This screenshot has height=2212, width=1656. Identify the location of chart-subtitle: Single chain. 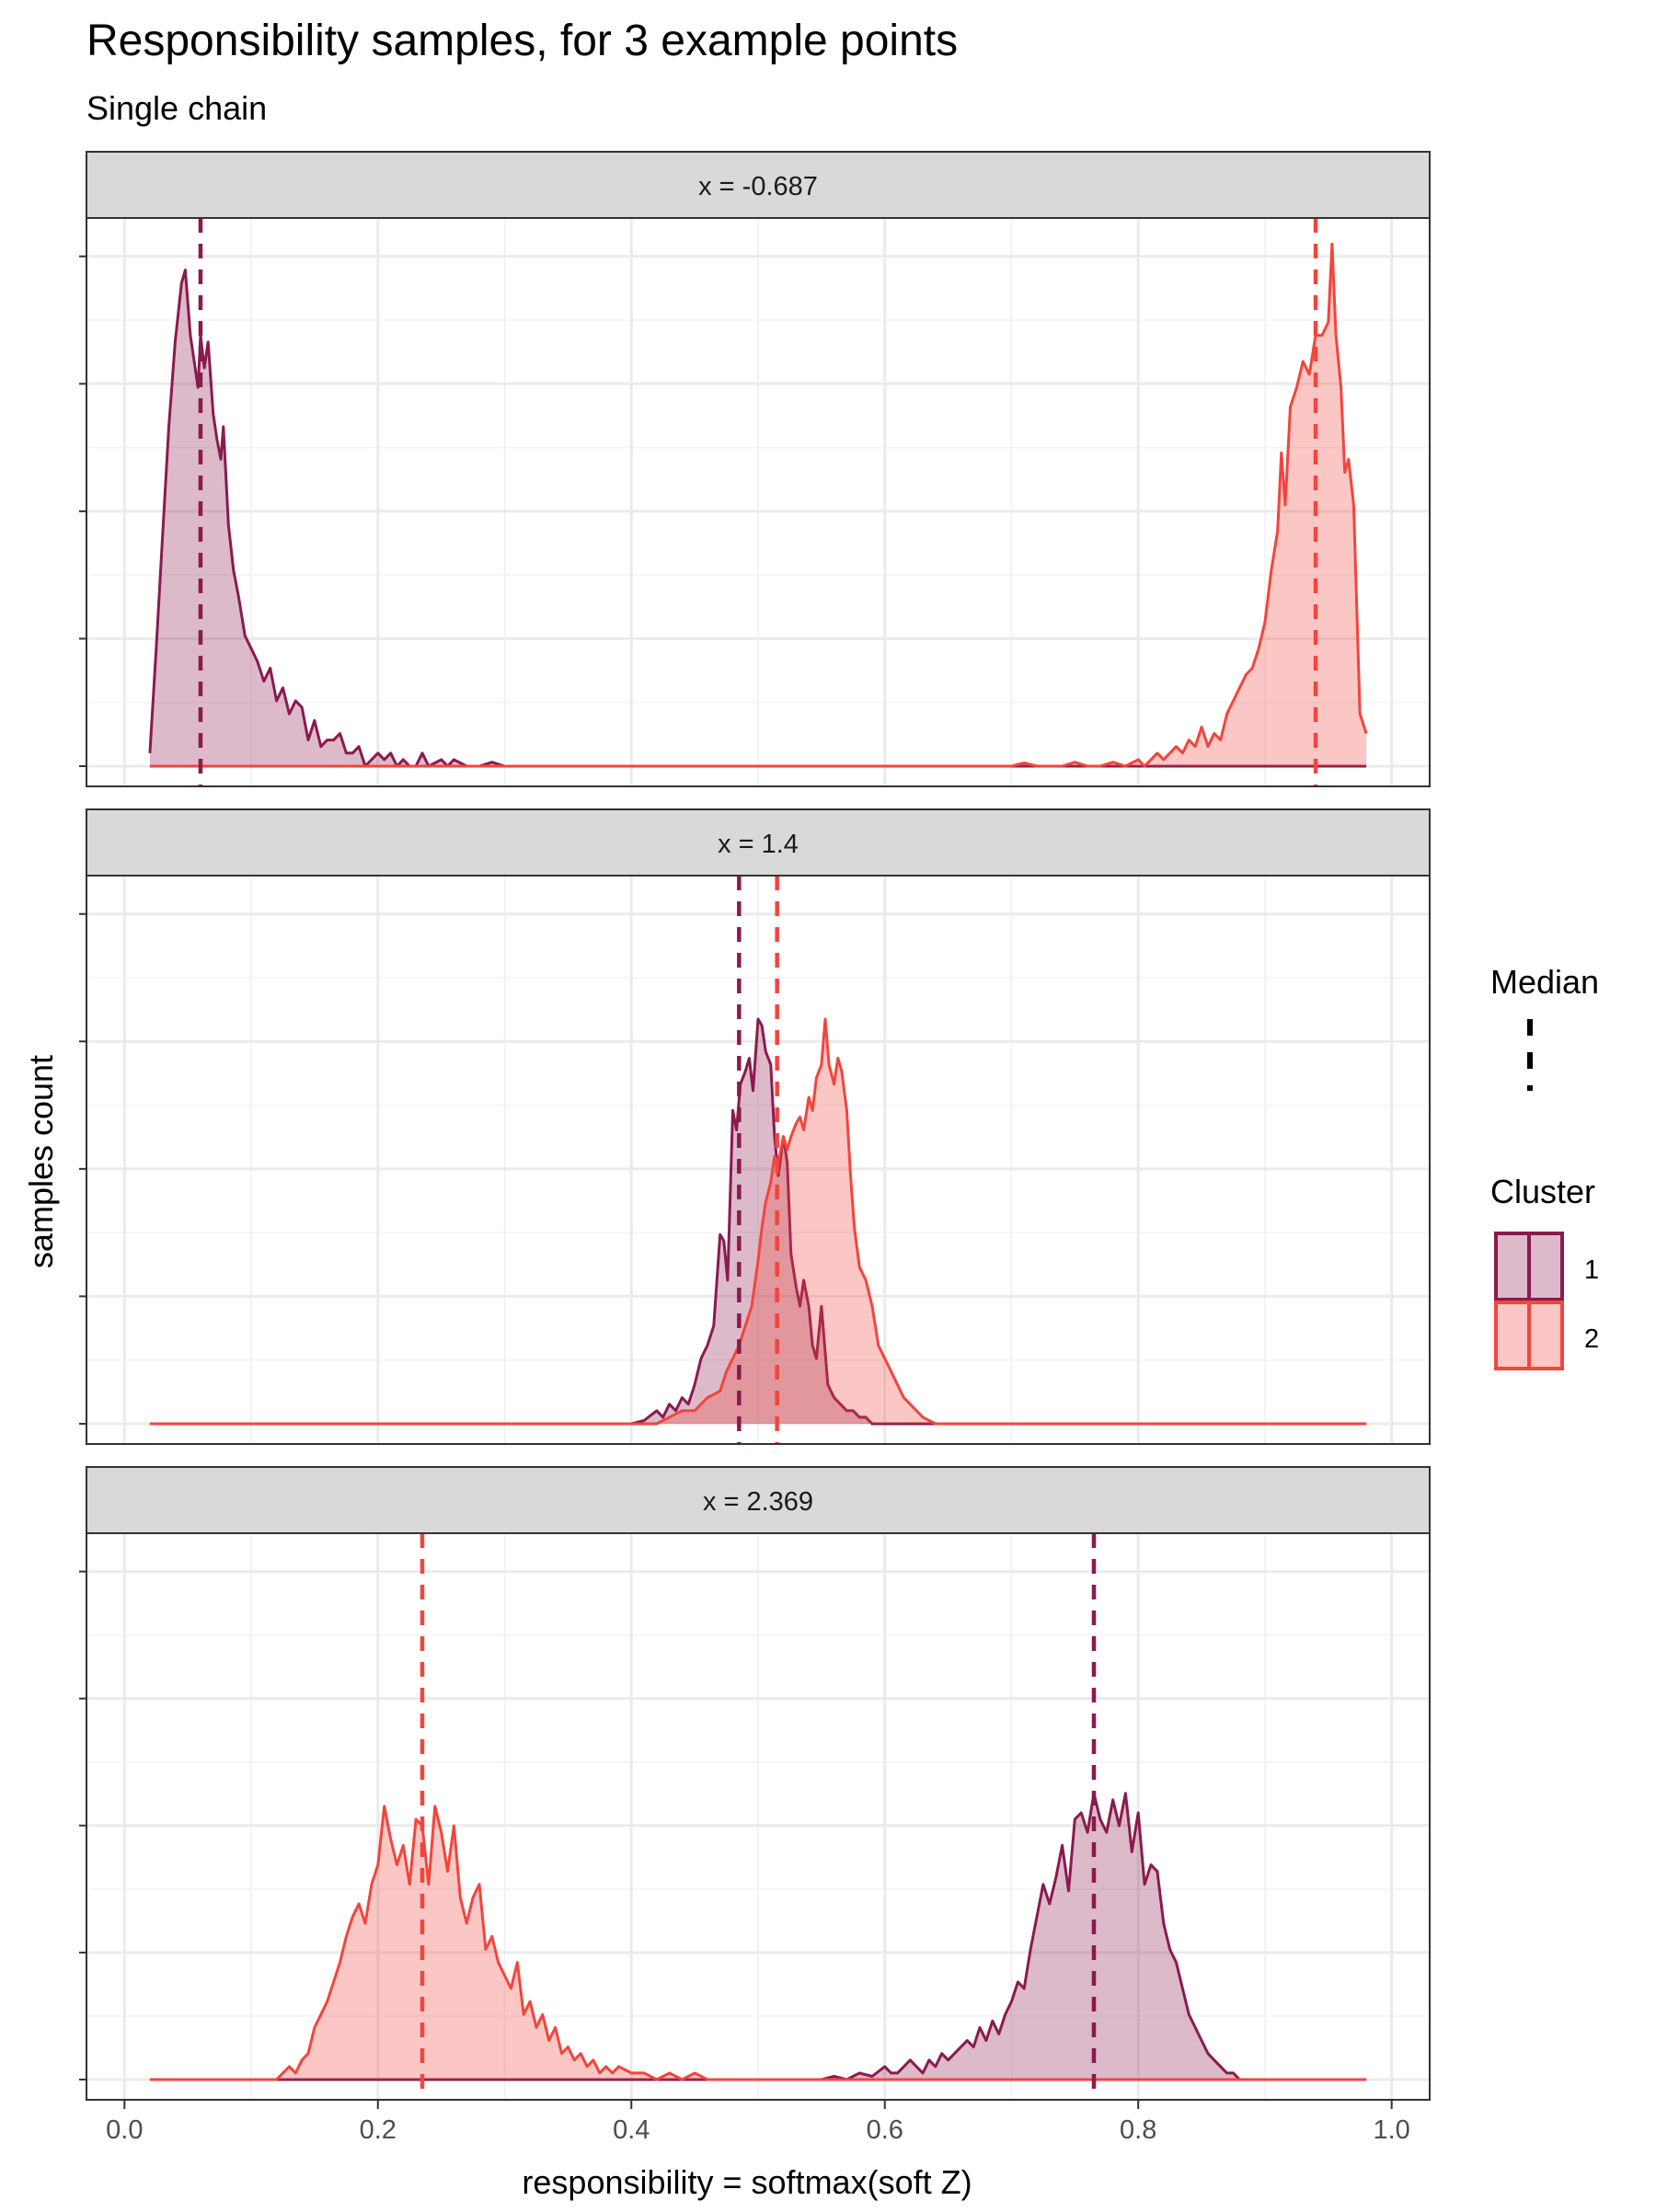
(176, 108).